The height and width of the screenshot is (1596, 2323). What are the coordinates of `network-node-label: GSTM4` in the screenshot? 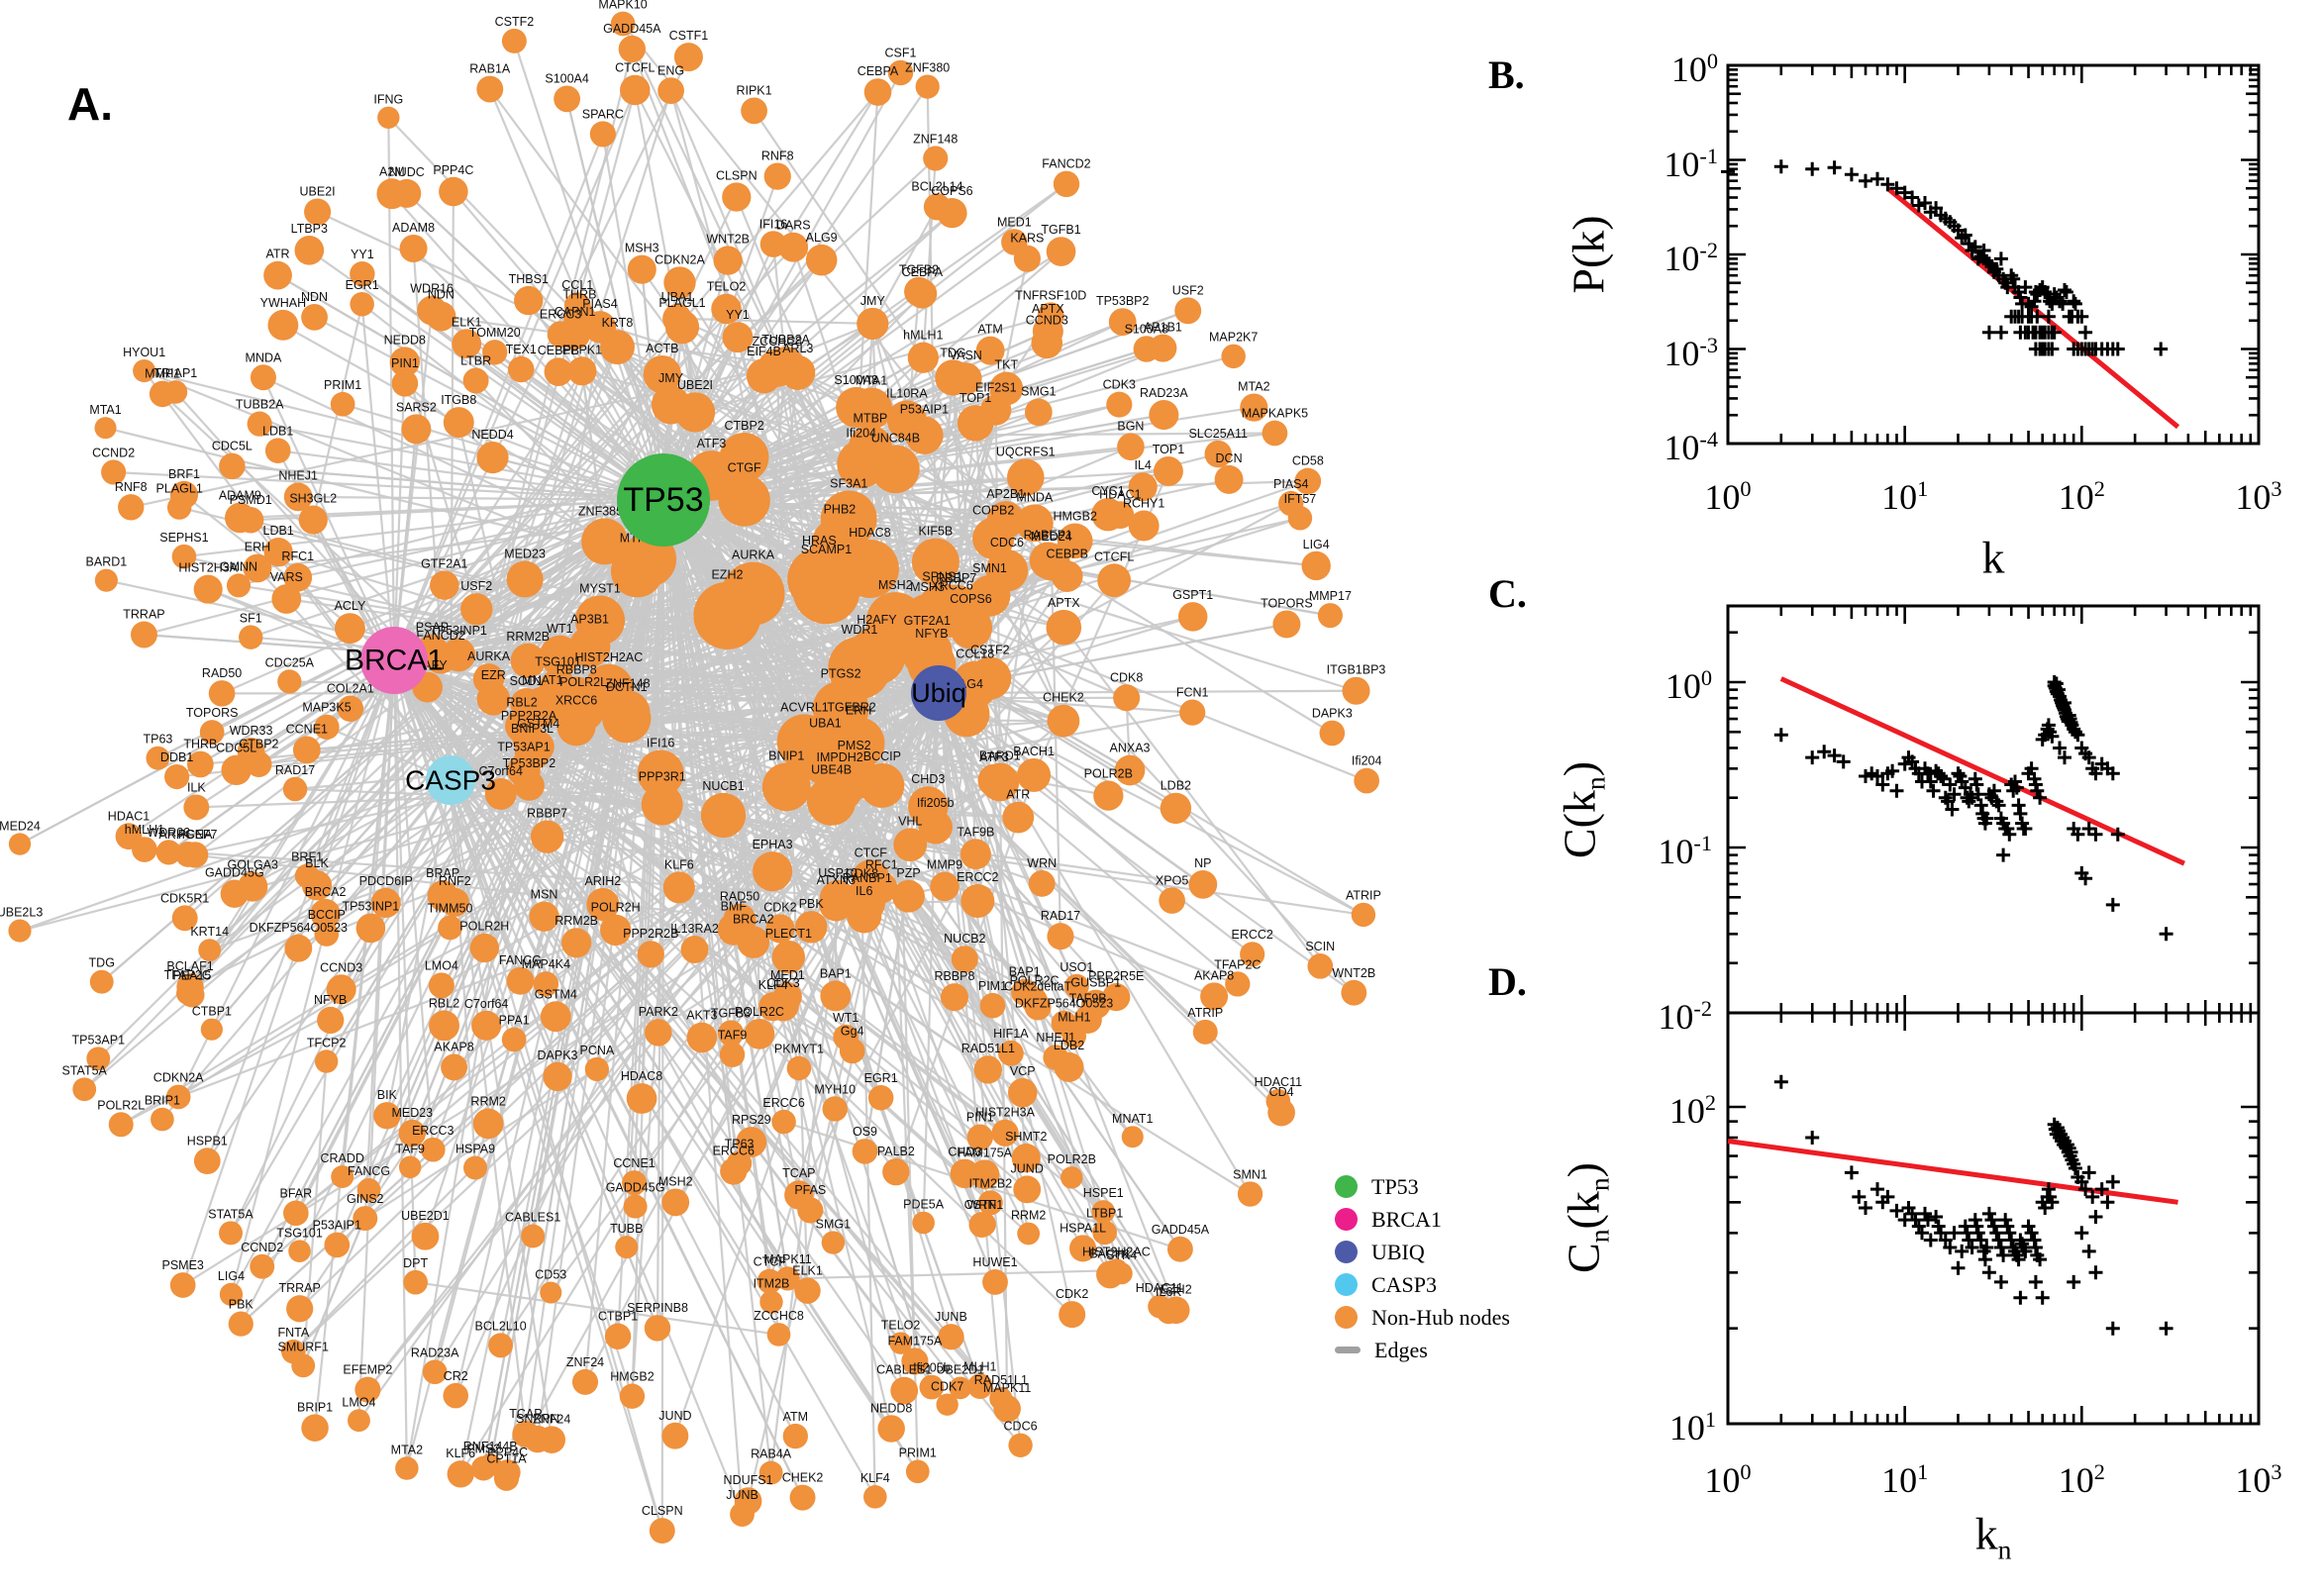 It's located at (556, 994).